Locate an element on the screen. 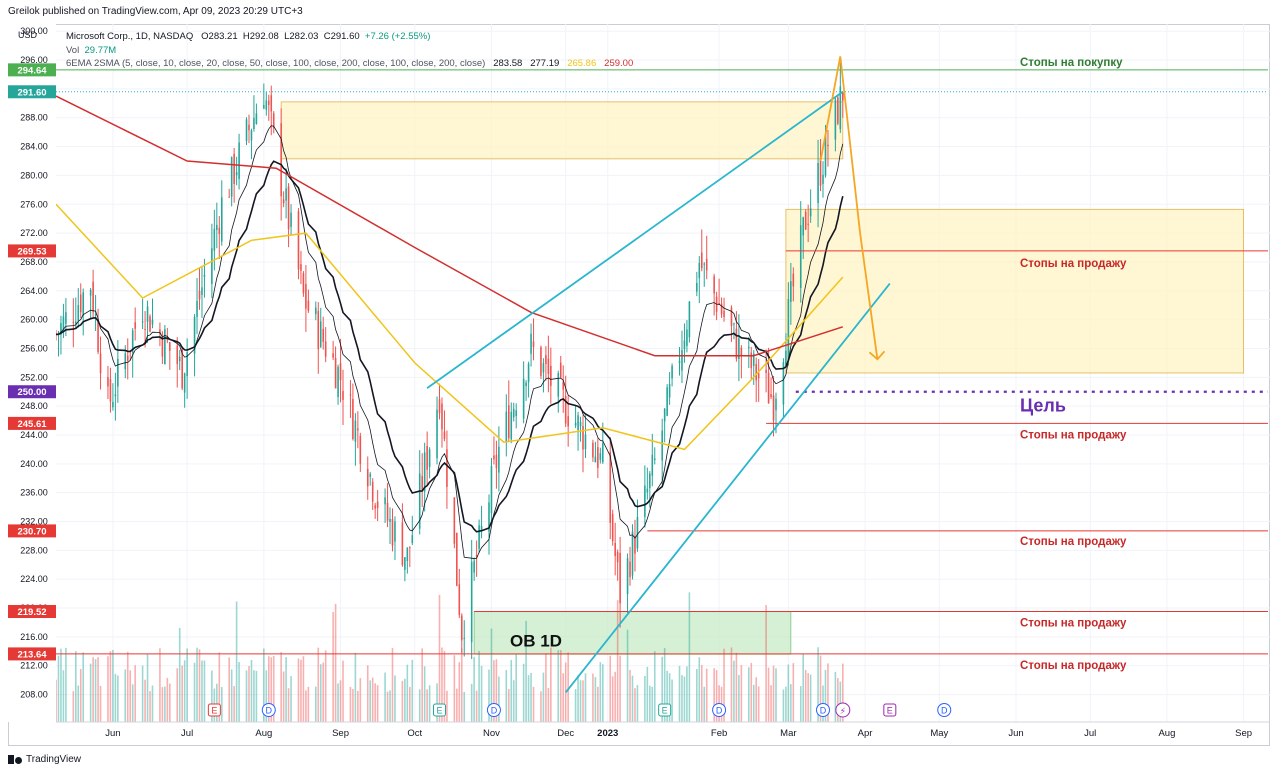  forecast-arrowhead is located at coordinates (877, 355).